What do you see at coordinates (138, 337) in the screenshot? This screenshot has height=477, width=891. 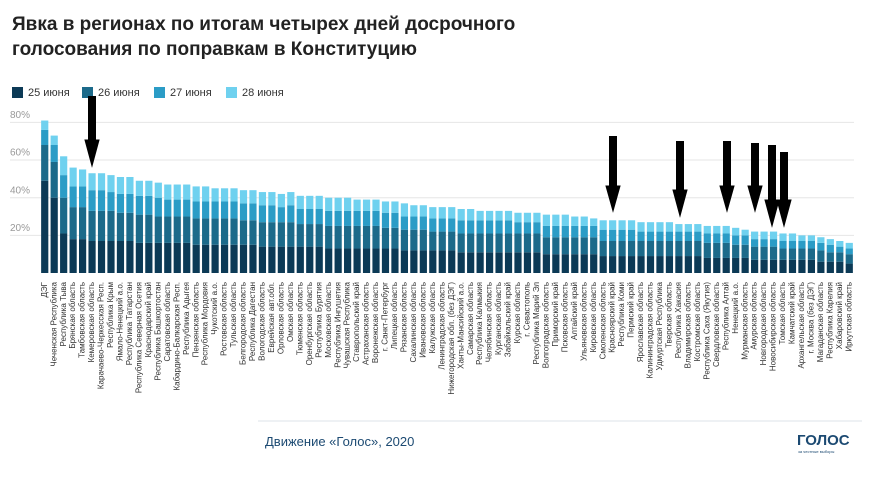 I see `x-tick-label: Республика Северная Осетия` at bounding box center [138, 337].